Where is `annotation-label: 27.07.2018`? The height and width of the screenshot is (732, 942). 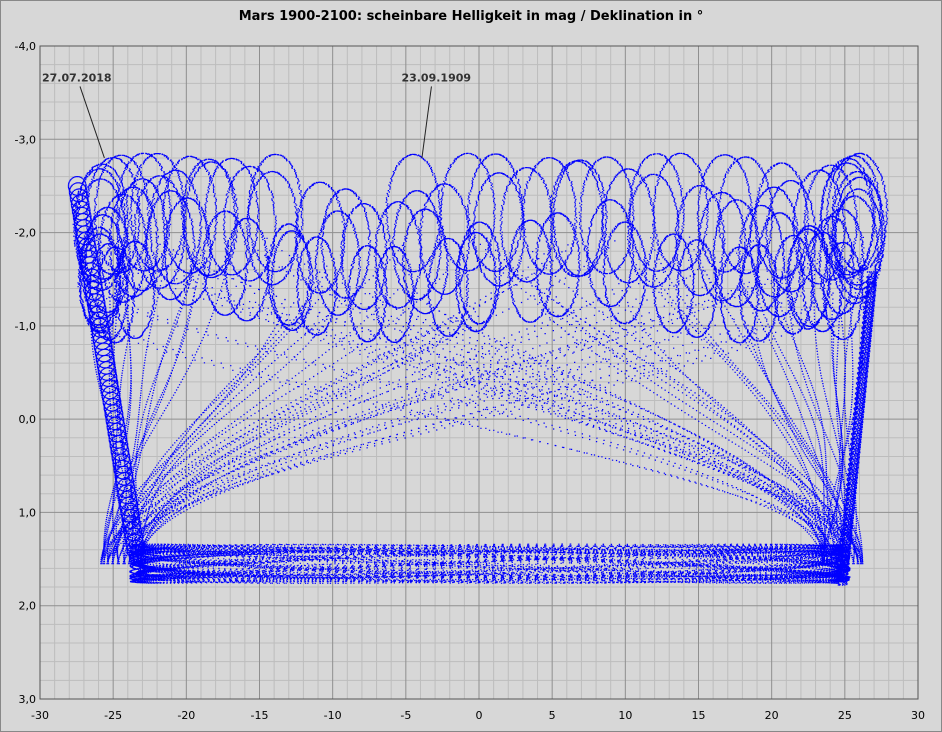 annotation-label: 27.07.2018 is located at coordinates (77, 77).